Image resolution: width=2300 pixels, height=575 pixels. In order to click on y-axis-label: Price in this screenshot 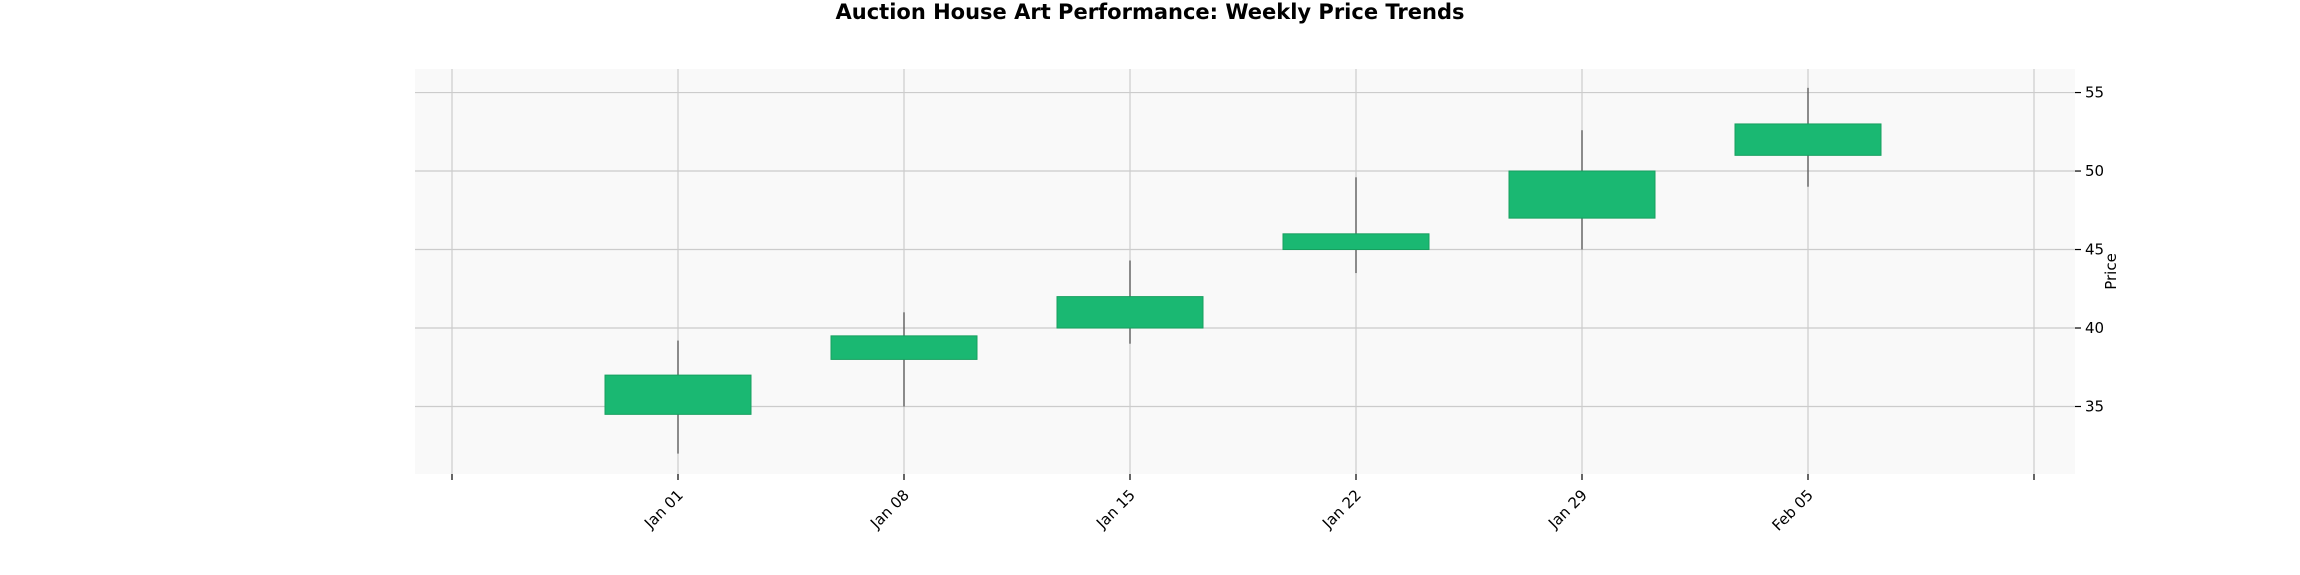, I will do `click(2111, 271)`.